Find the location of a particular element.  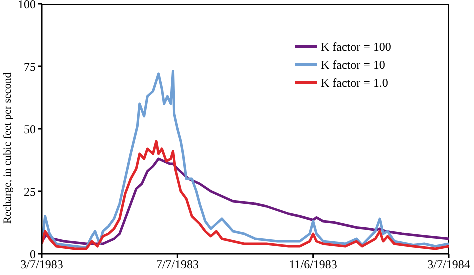

x-tick-label: 3/7/1984 is located at coordinates (449, 265).